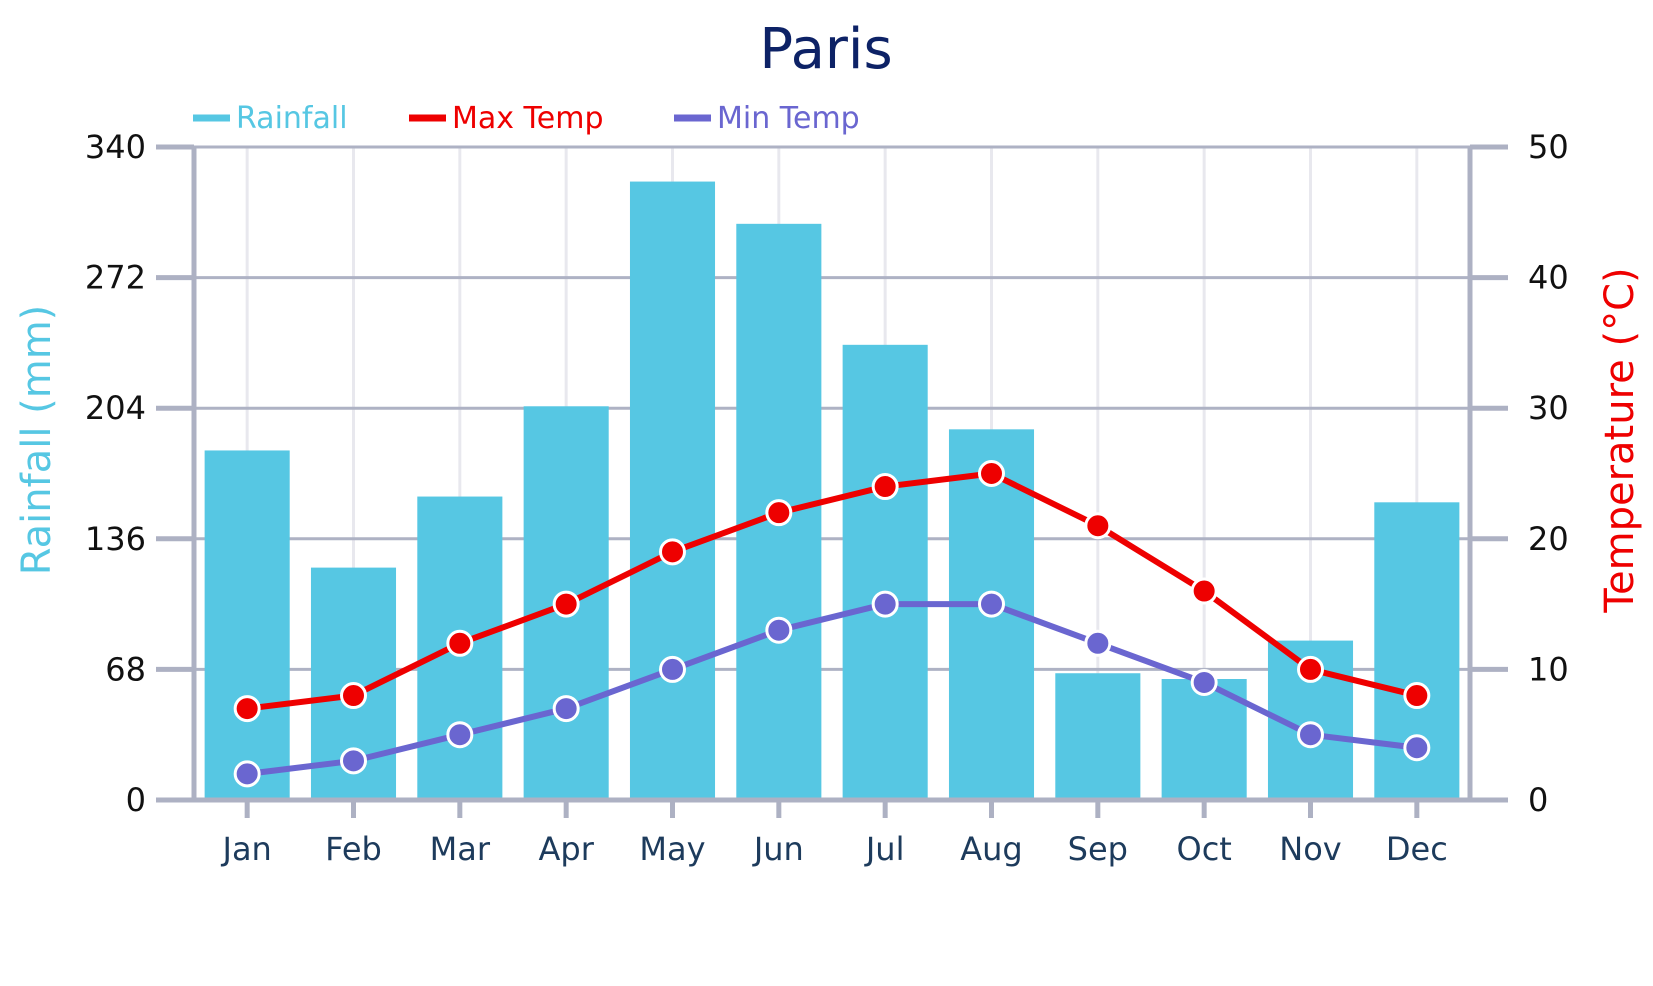  Describe the element at coordinates (115, 473) in the screenshot. I see `left-axis-ticks: 0 68 136 204 272 340` at that location.